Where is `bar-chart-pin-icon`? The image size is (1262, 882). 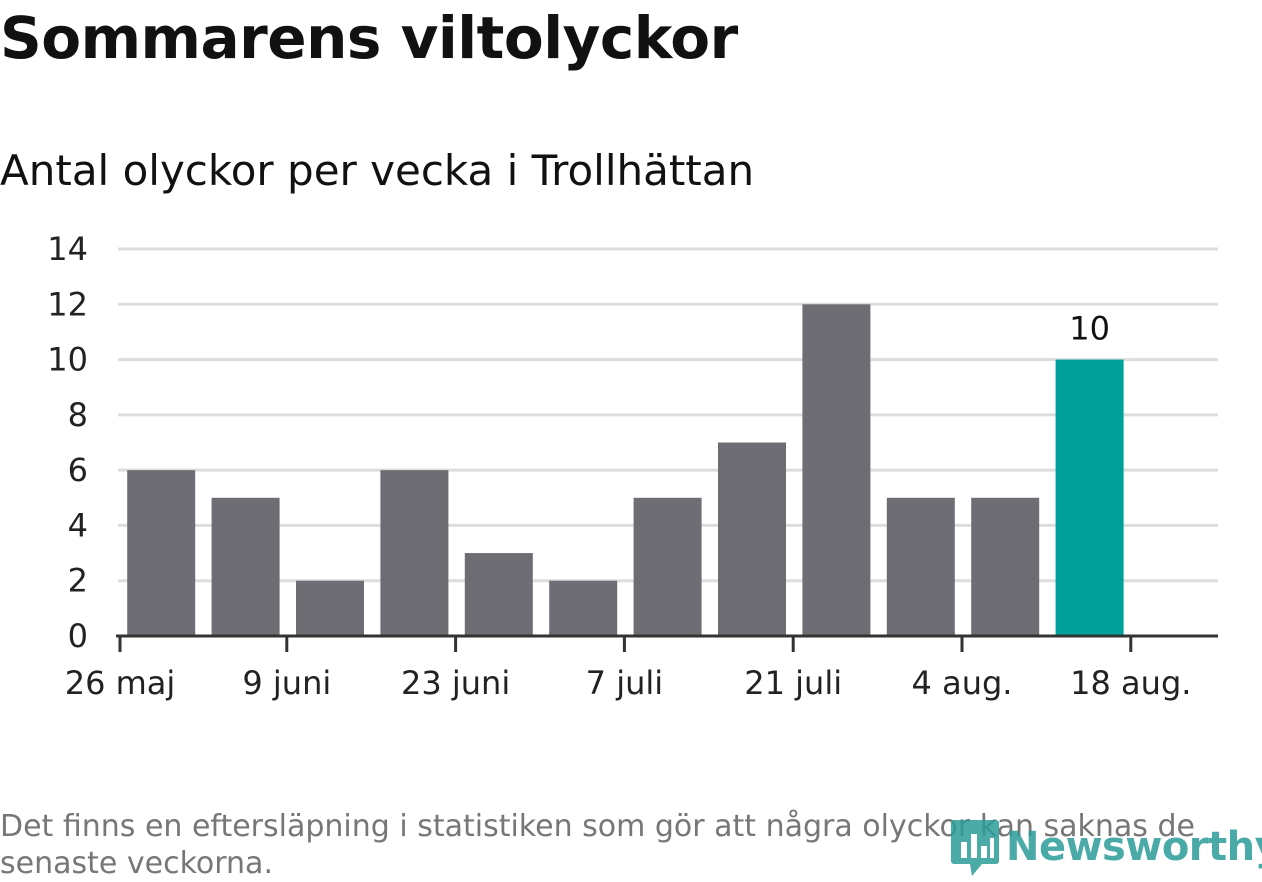 bar-chart-pin-icon is located at coordinates (975, 848).